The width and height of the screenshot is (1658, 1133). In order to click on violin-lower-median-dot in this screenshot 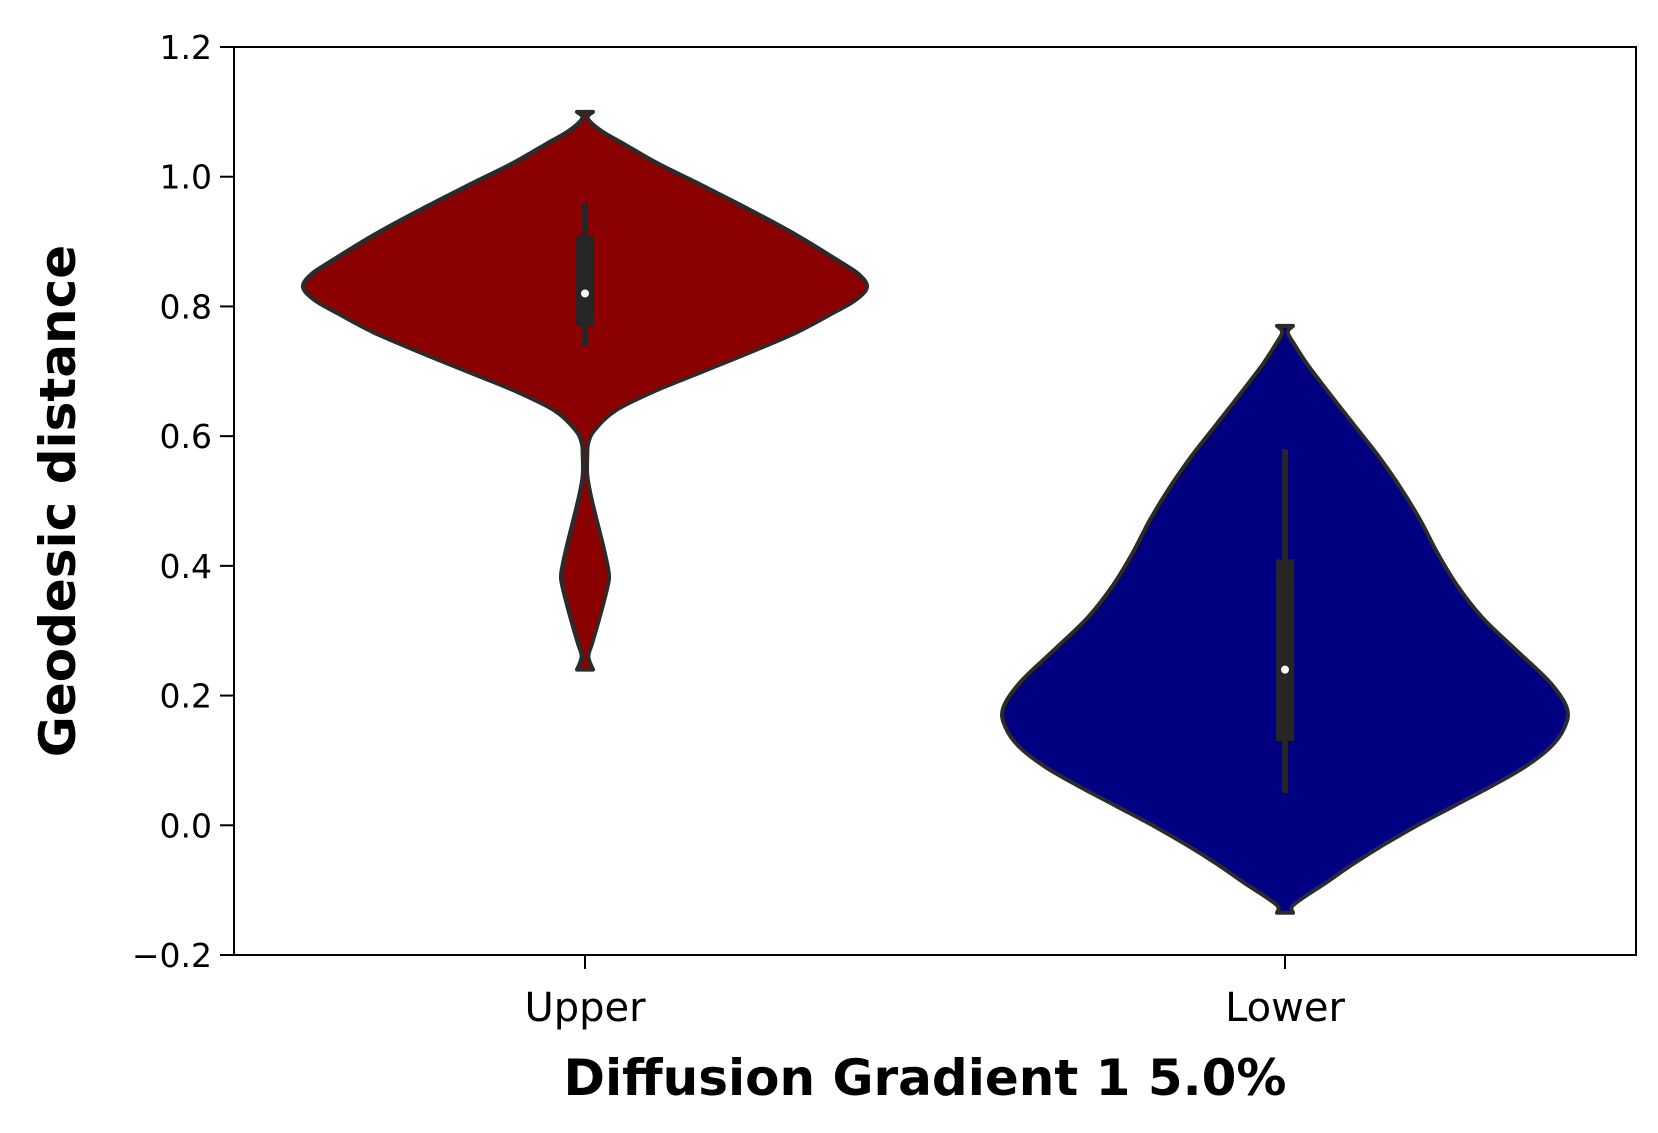, I will do `click(1285, 669)`.